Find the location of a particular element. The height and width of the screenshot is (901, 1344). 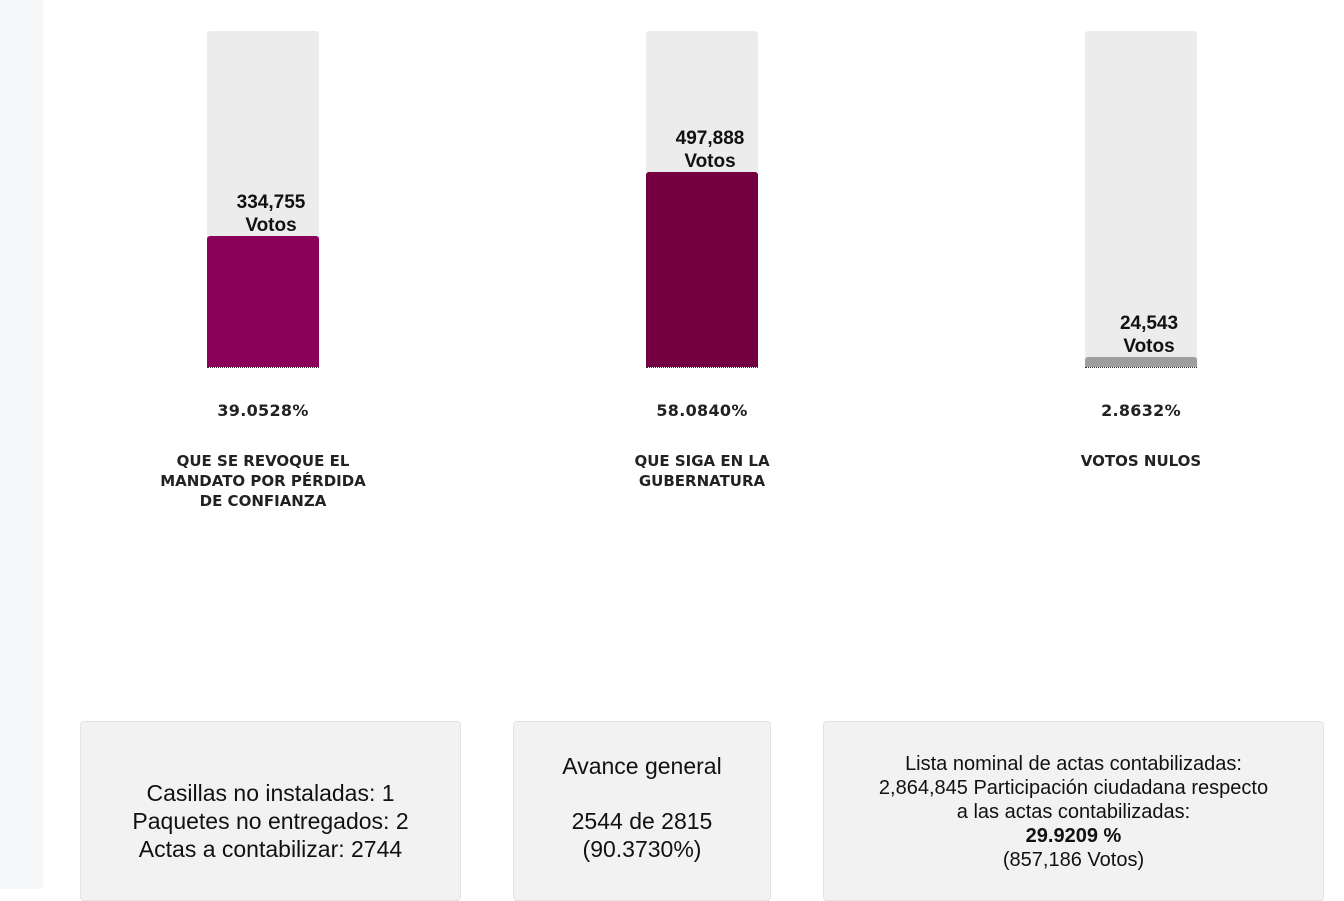

vote-percentage: 2.8632% is located at coordinates (1141, 410).